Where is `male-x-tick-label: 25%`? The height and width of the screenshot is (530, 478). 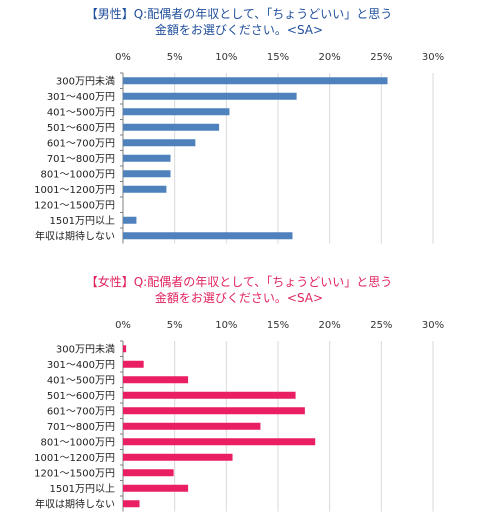 male-x-tick-label: 25% is located at coordinates (381, 57).